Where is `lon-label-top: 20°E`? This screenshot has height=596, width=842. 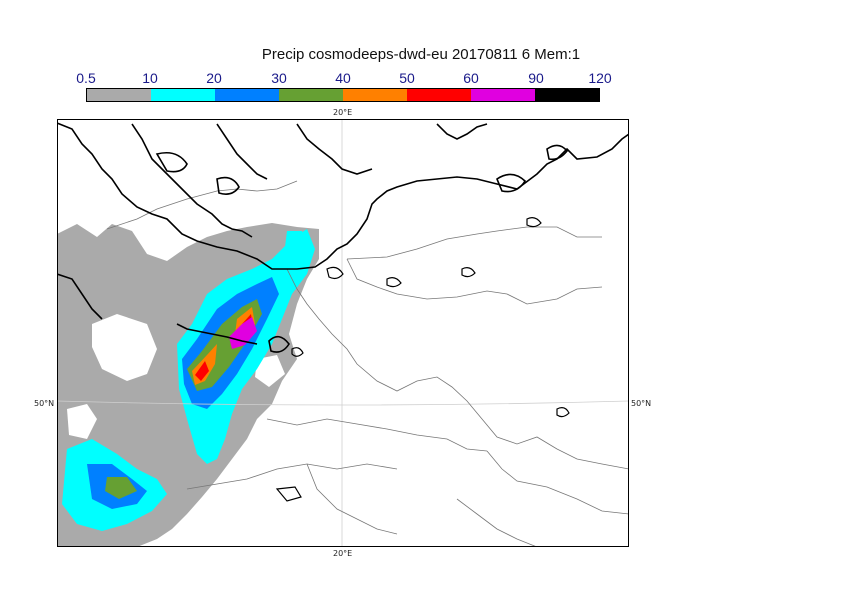 lon-label-top: 20°E is located at coordinates (343, 112).